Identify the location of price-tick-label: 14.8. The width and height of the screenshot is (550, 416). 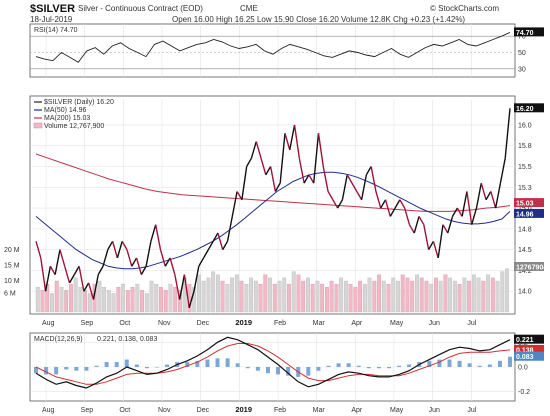
(525, 229).